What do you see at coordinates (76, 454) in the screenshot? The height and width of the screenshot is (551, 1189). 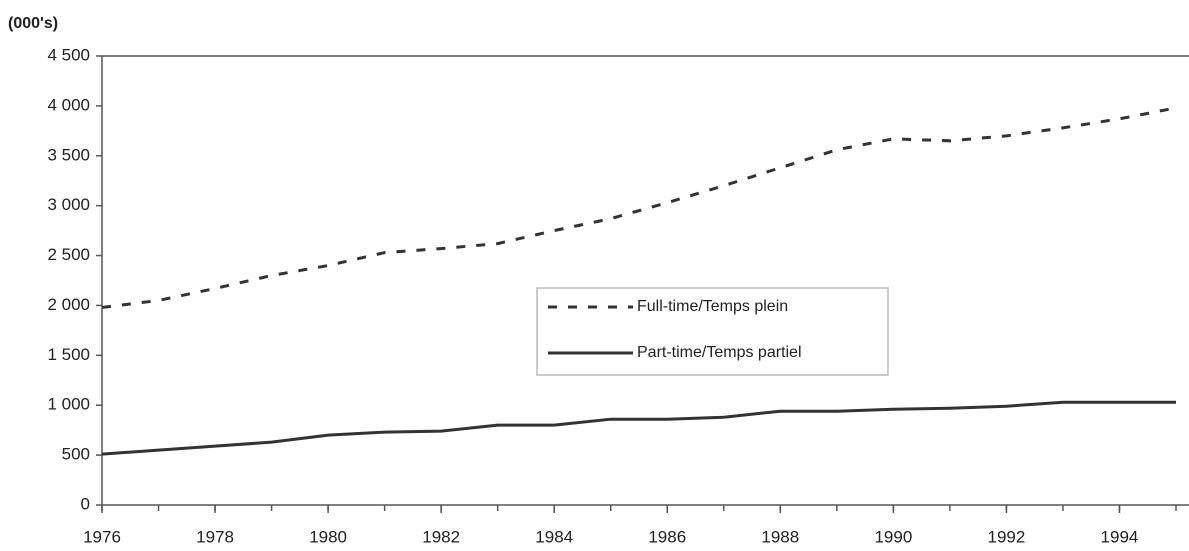 I see `y-tick-label: 500` at bounding box center [76, 454].